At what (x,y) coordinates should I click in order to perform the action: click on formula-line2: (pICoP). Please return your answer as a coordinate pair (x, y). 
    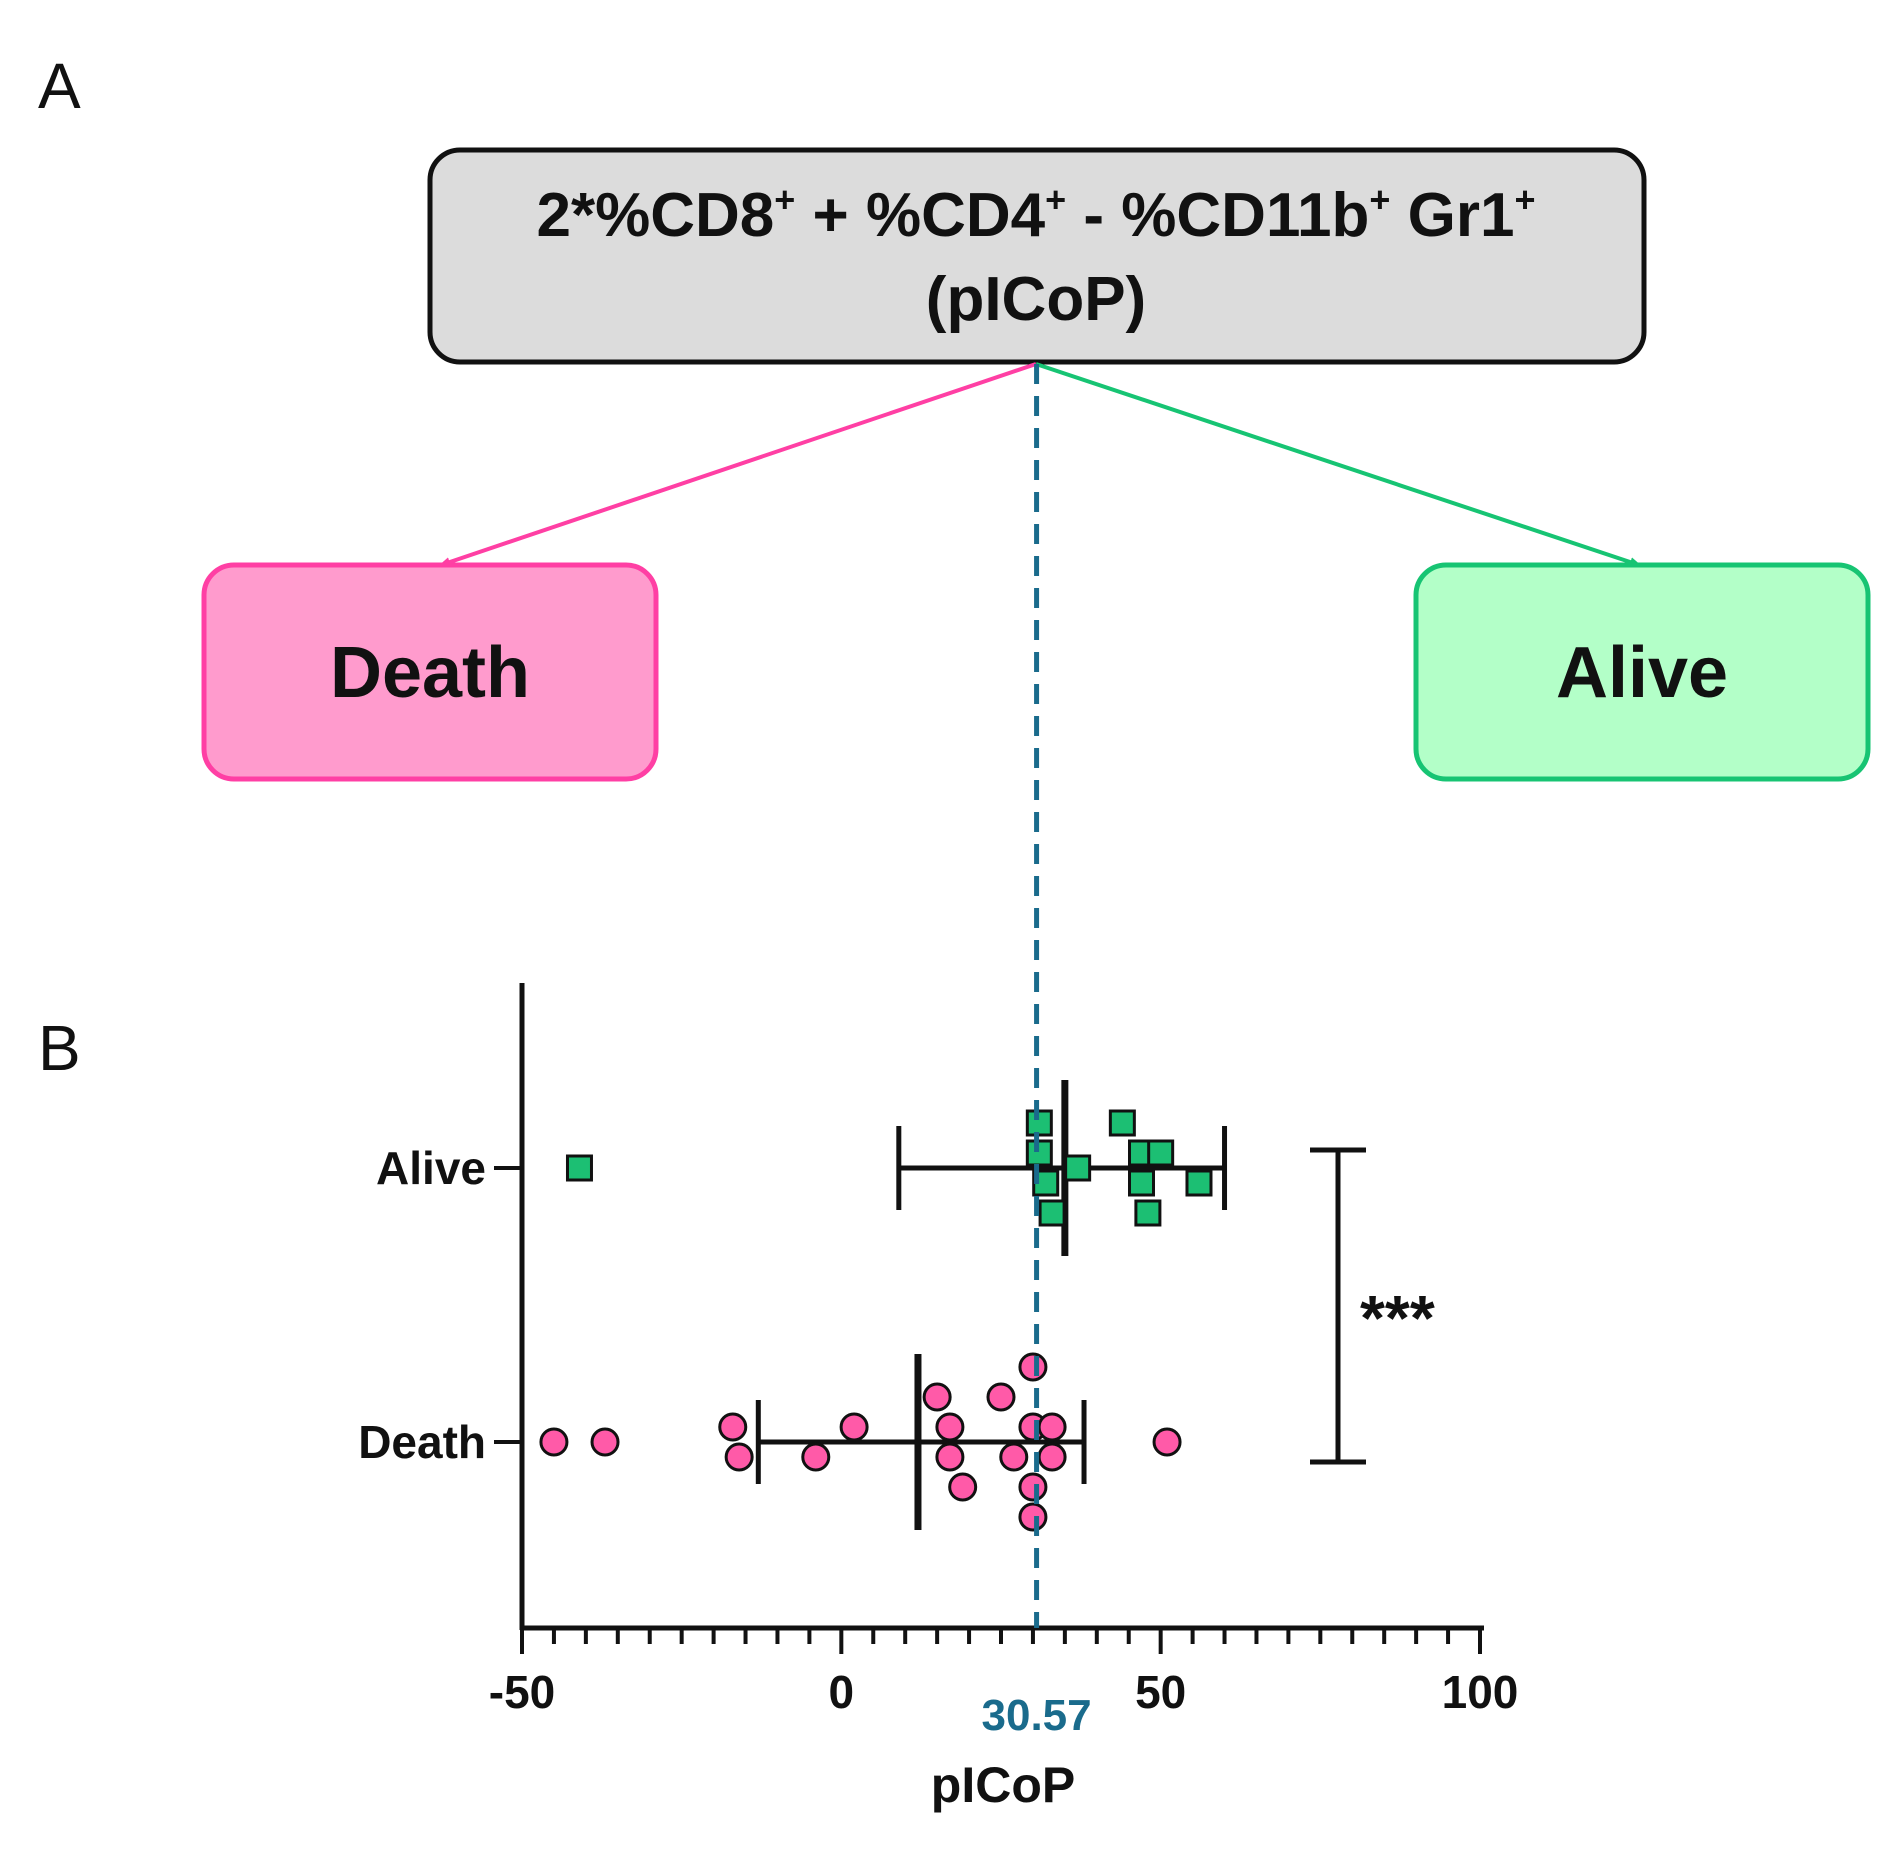
    Looking at the image, I should click on (1036, 299).